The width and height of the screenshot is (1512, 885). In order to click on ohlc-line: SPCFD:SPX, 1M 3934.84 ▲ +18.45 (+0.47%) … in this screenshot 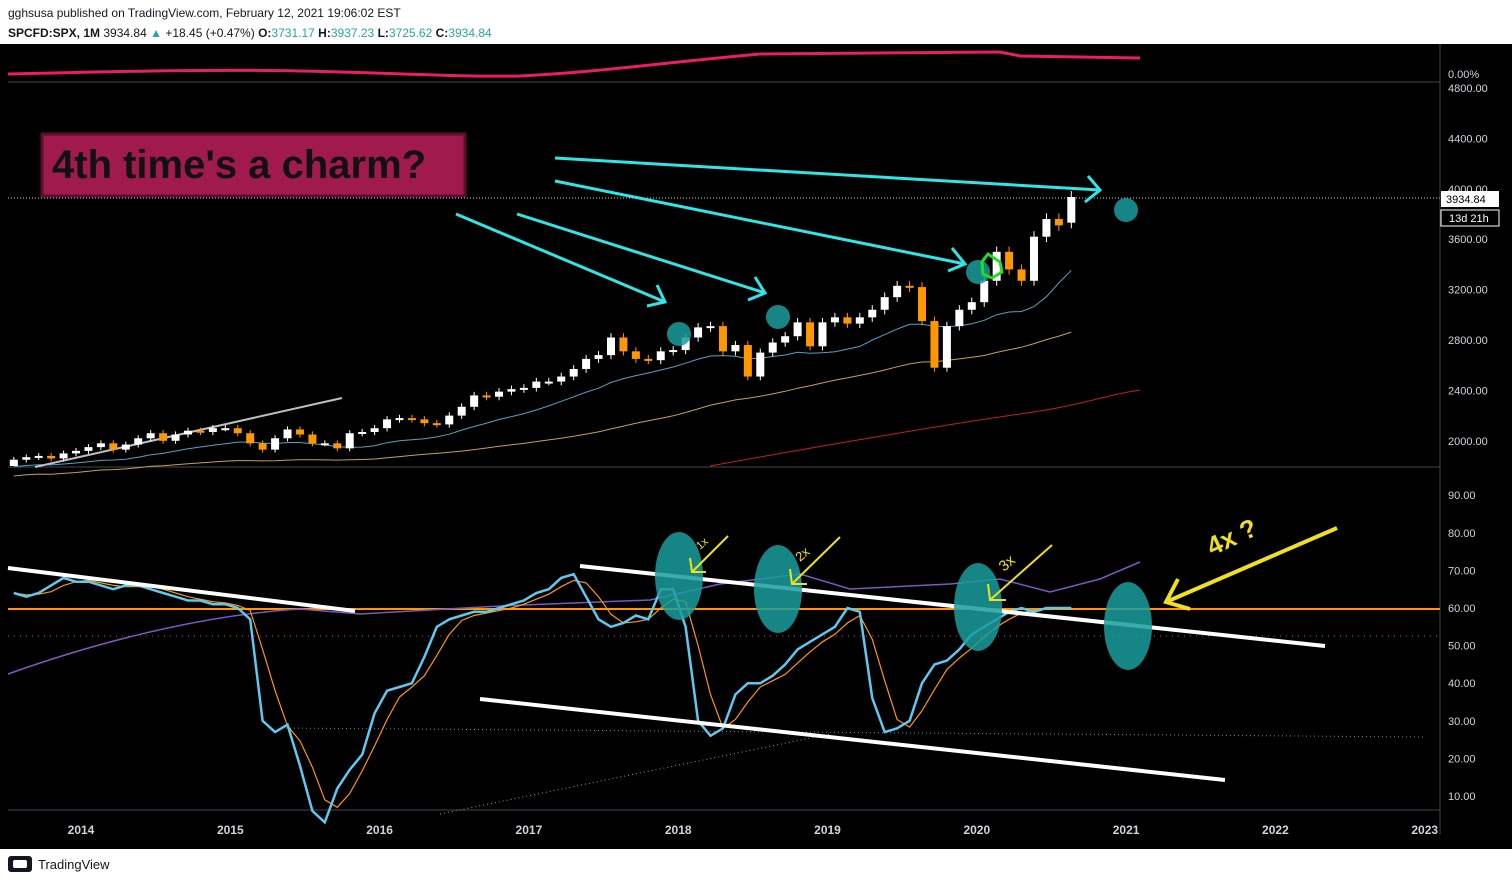, I will do `click(250, 33)`.